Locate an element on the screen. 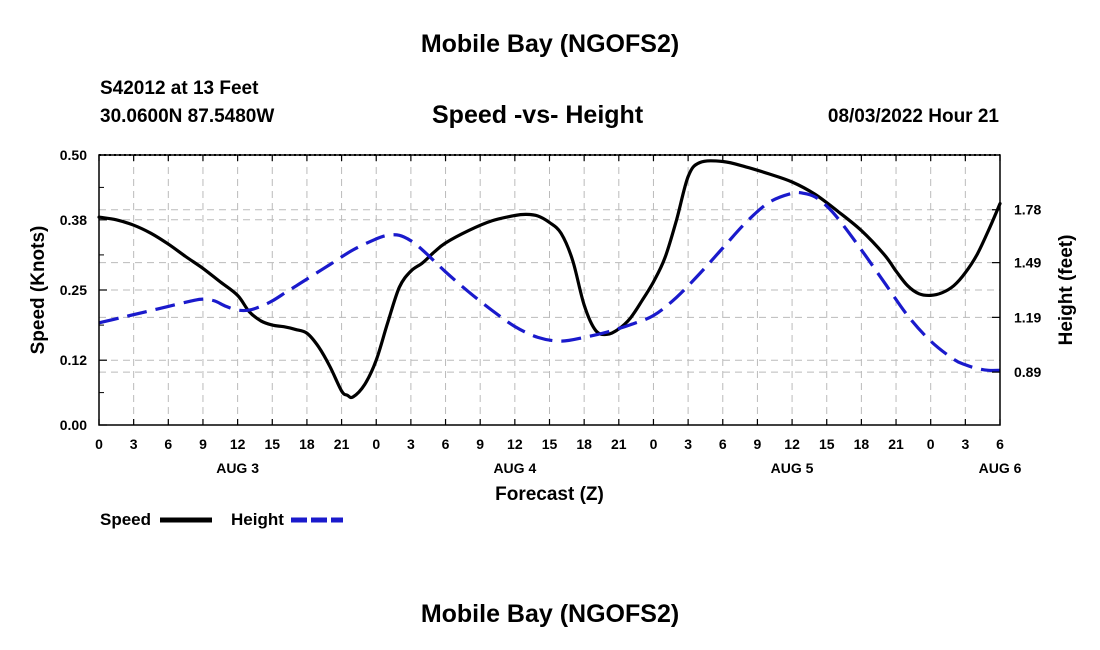 Image resolution: width=1100 pixels, height=650 pixels. legend: Speed Height is located at coordinates (221, 519).